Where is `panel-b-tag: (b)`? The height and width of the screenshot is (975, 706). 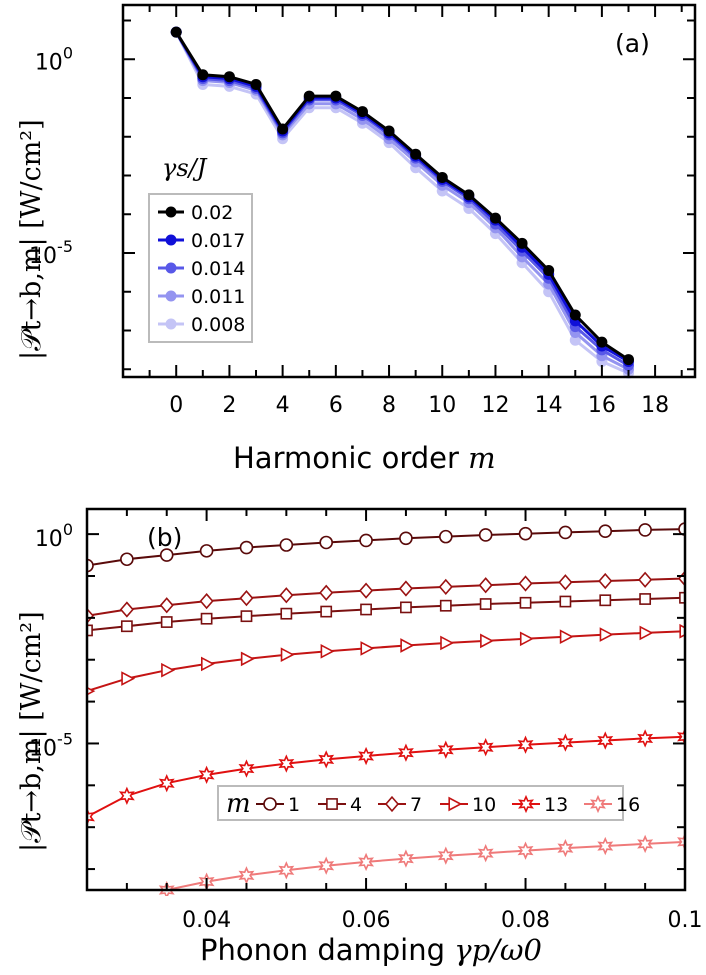
panel-b-tag: (b) is located at coordinates (164, 537).